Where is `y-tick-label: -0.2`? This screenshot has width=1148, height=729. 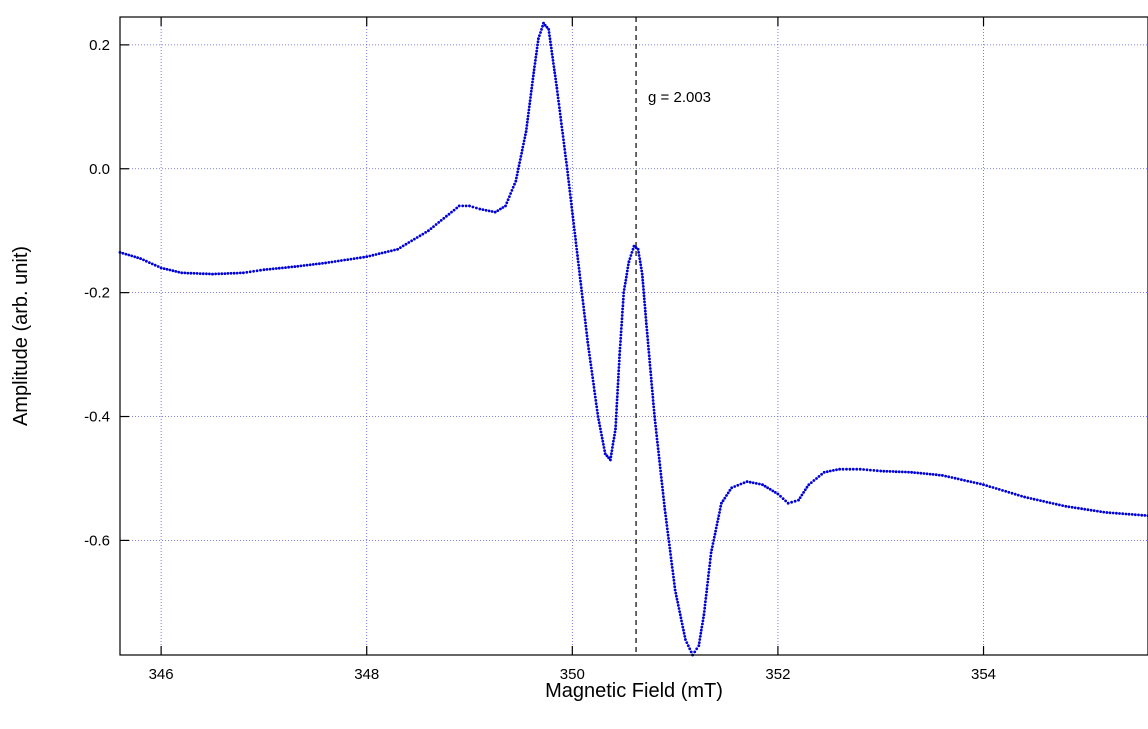
y-tick-label: -0.2 is located at coordinates (97, 293).